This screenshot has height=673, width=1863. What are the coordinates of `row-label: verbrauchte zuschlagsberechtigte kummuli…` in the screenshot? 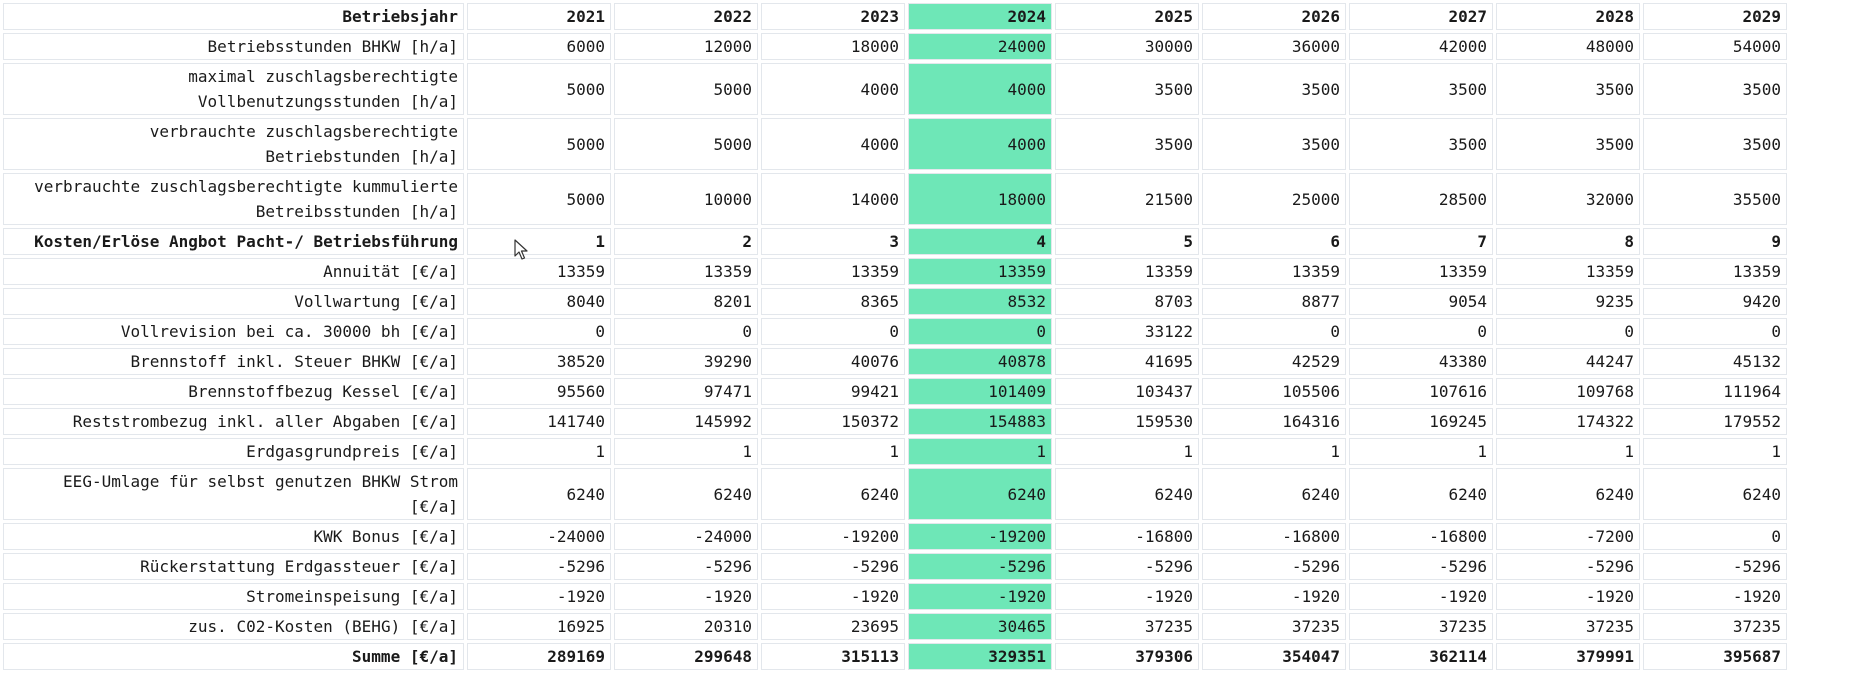 It's located at (233, 199).